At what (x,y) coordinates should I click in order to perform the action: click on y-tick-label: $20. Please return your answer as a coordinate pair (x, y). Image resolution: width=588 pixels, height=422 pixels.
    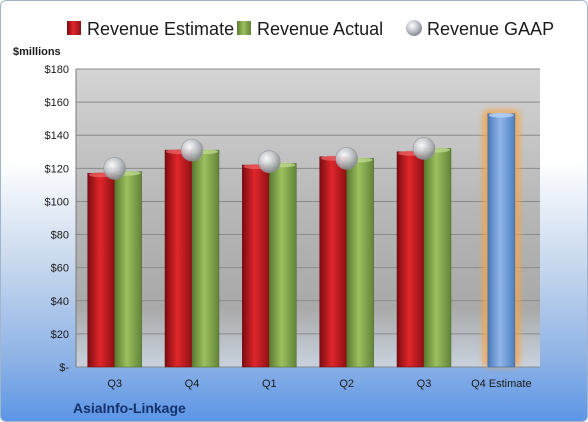
    Looking at the image, I should click on (60, 335).